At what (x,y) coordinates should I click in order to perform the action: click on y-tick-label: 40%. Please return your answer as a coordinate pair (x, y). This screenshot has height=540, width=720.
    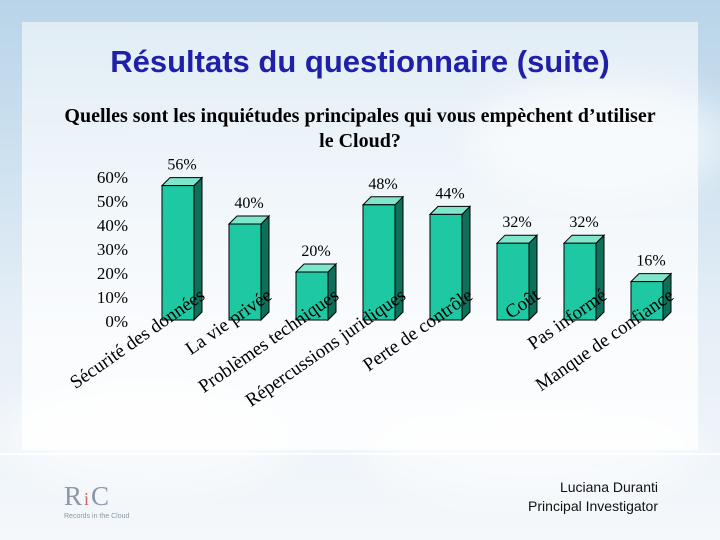
    Looking at the image, I should click on (112, 225).